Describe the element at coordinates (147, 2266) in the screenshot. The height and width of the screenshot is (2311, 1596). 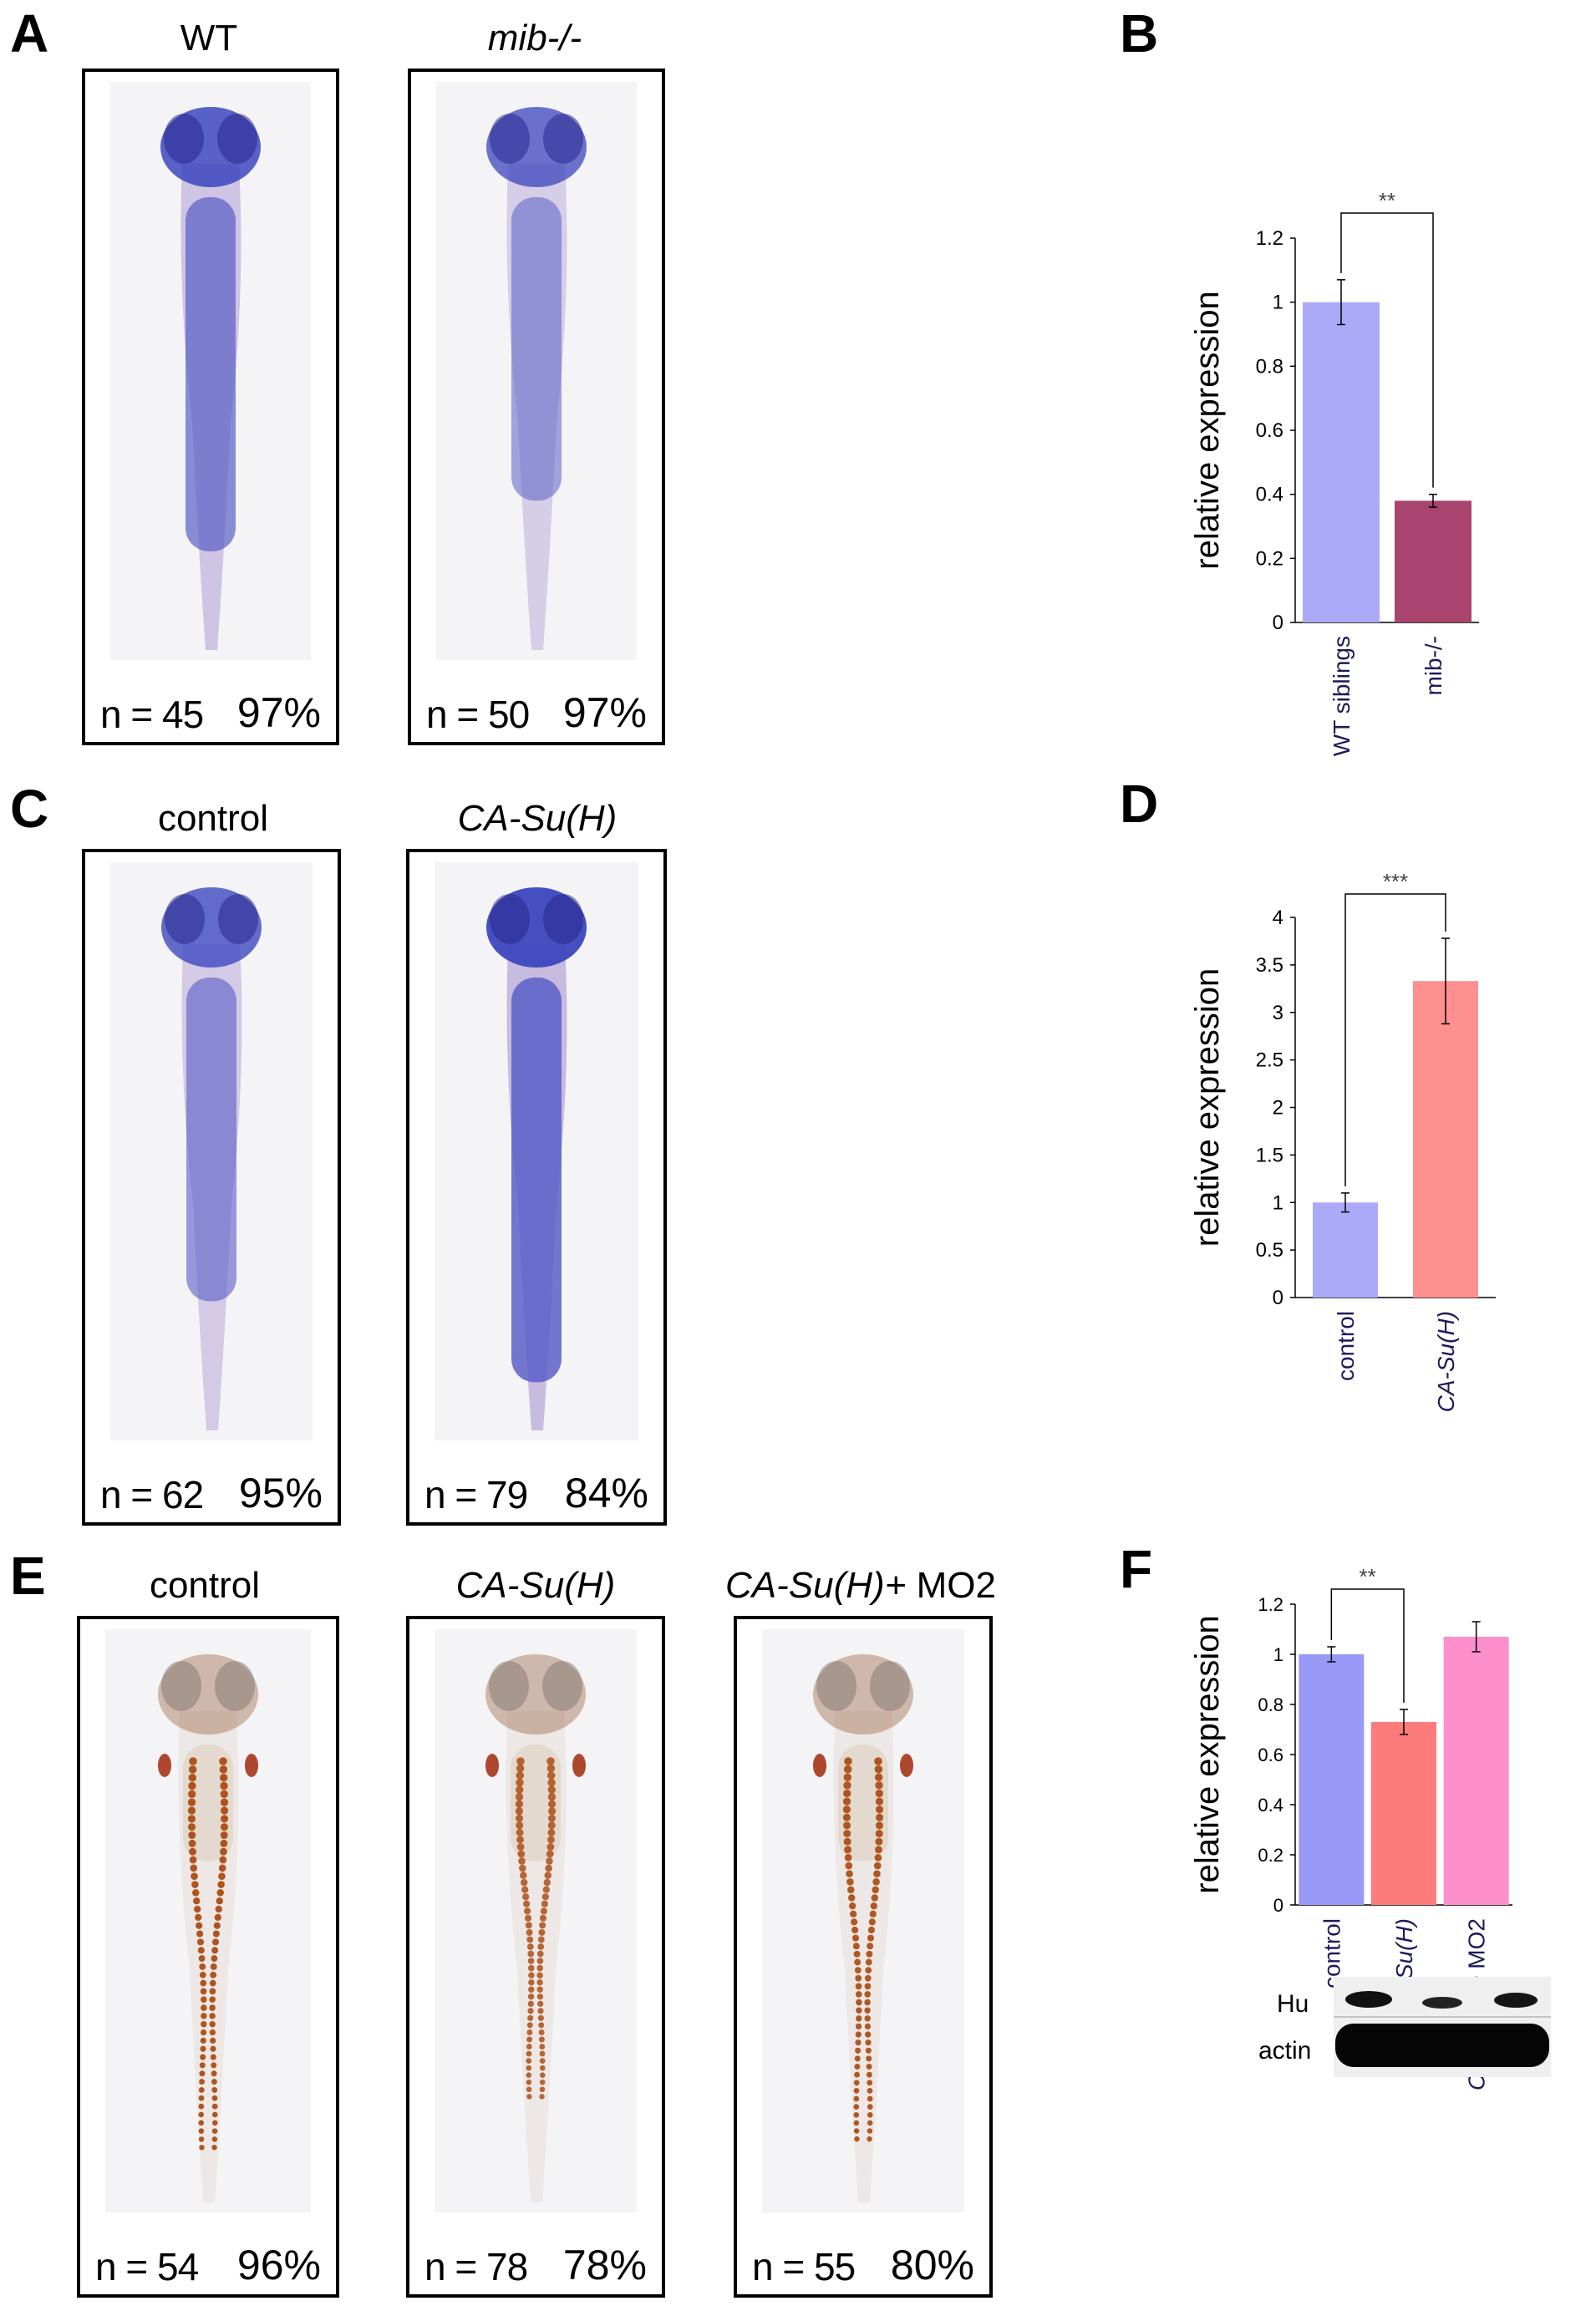
I see `sample-size-label: n = 54` at that location.